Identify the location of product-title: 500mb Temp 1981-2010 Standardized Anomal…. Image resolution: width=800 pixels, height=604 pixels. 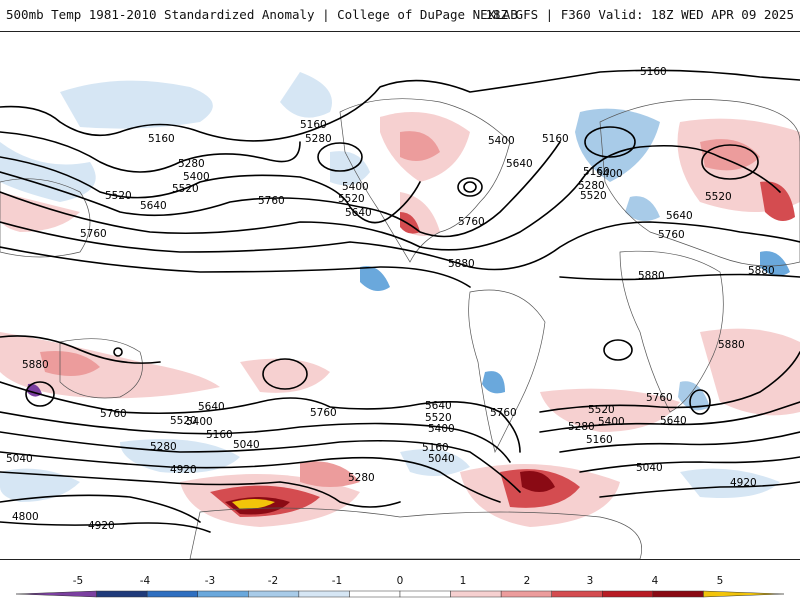
(262, 14).